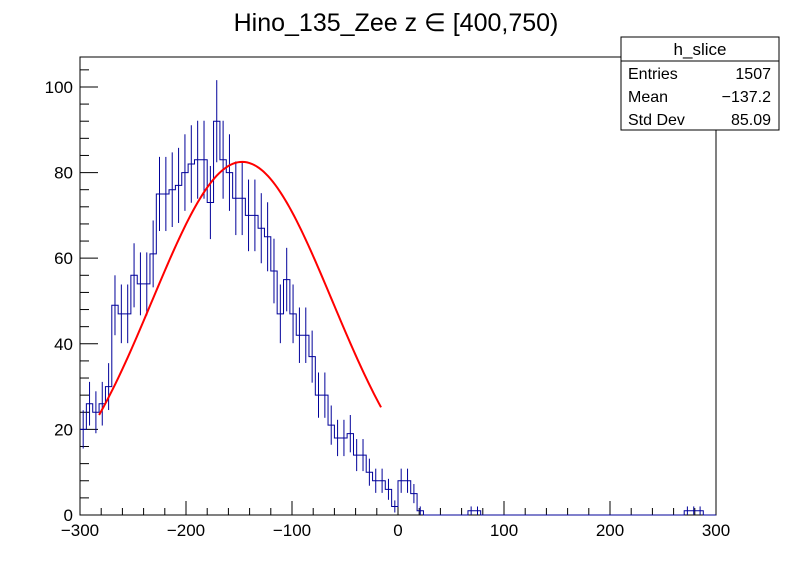  I want to click on chart-title: Hino_135_Zee z ∈ [400,750), so click(396, 23).